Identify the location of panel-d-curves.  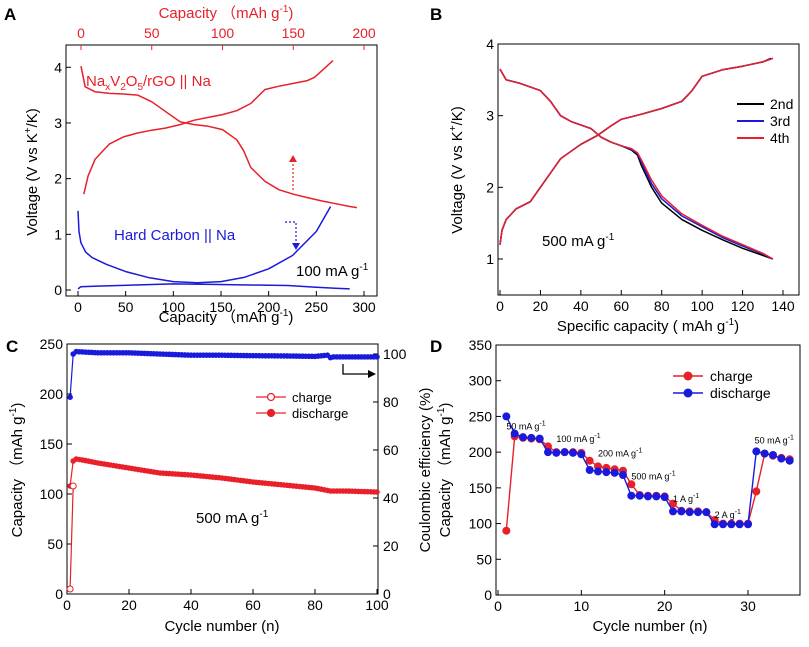
(648, 473).